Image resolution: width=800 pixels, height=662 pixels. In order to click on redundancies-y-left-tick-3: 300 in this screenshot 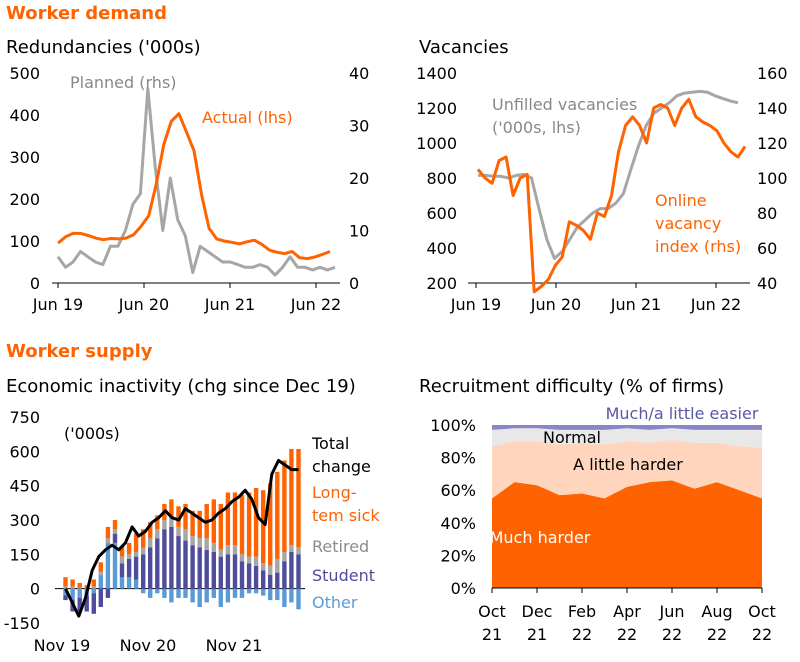, I will do `click(24, 157)`.